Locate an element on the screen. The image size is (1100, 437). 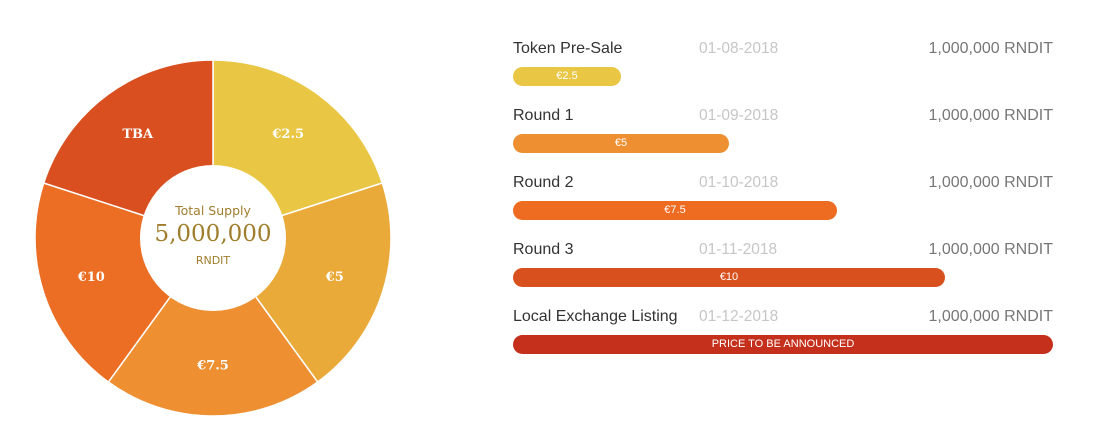
round-date: 01-11-2018 is located at coordinates (738, 249).